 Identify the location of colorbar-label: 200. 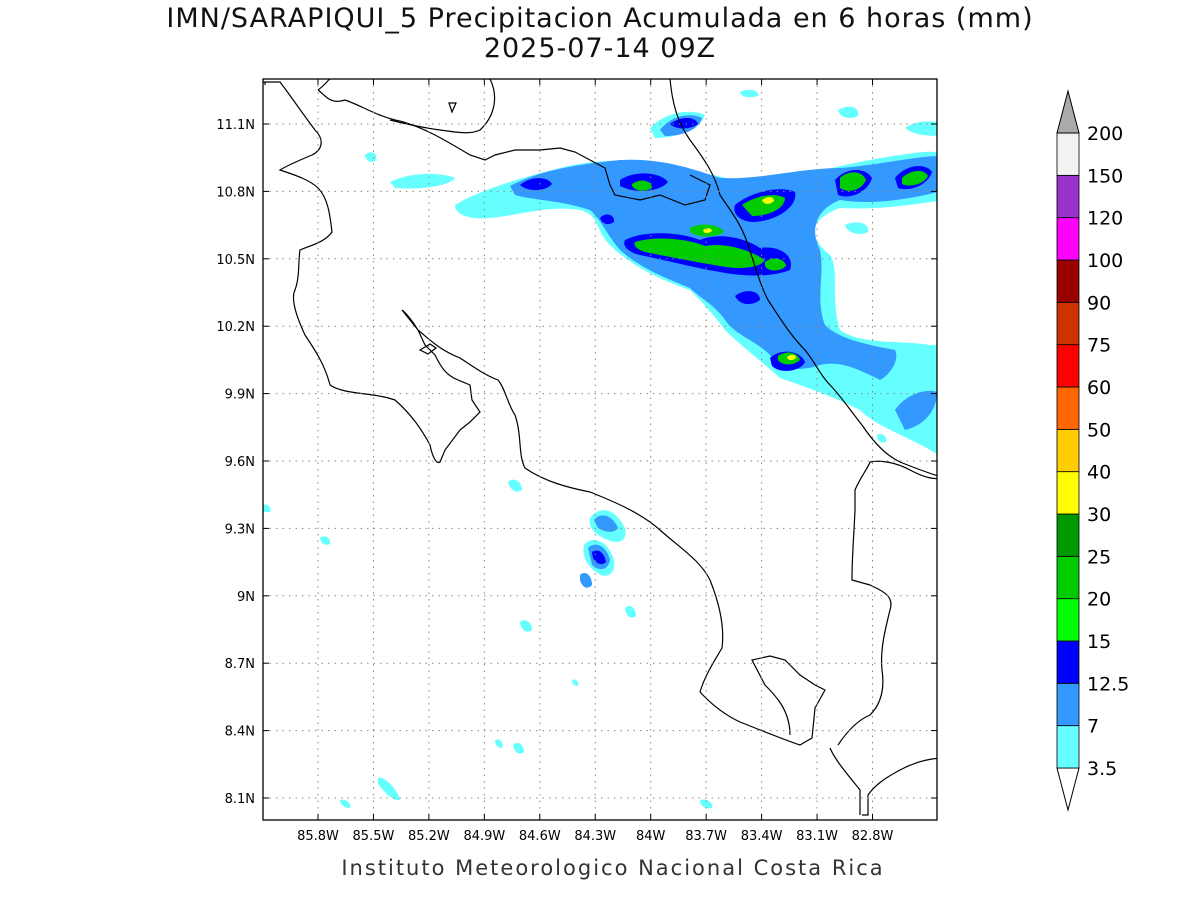
(1105, 134).